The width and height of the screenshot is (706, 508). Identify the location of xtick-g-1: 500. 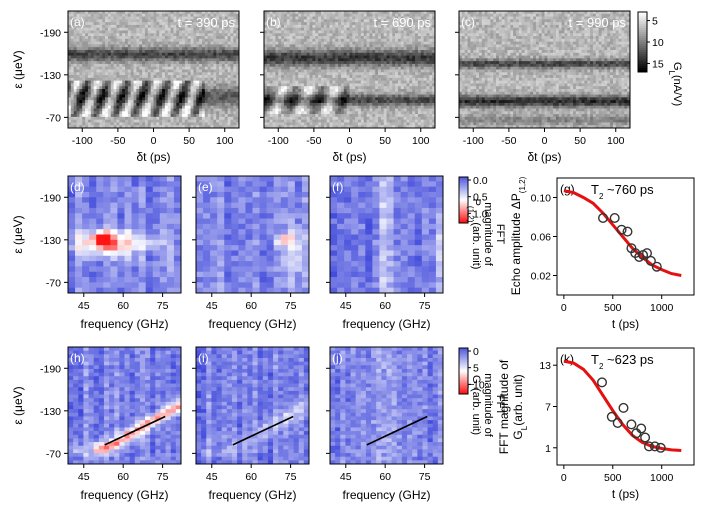
(613, 308).